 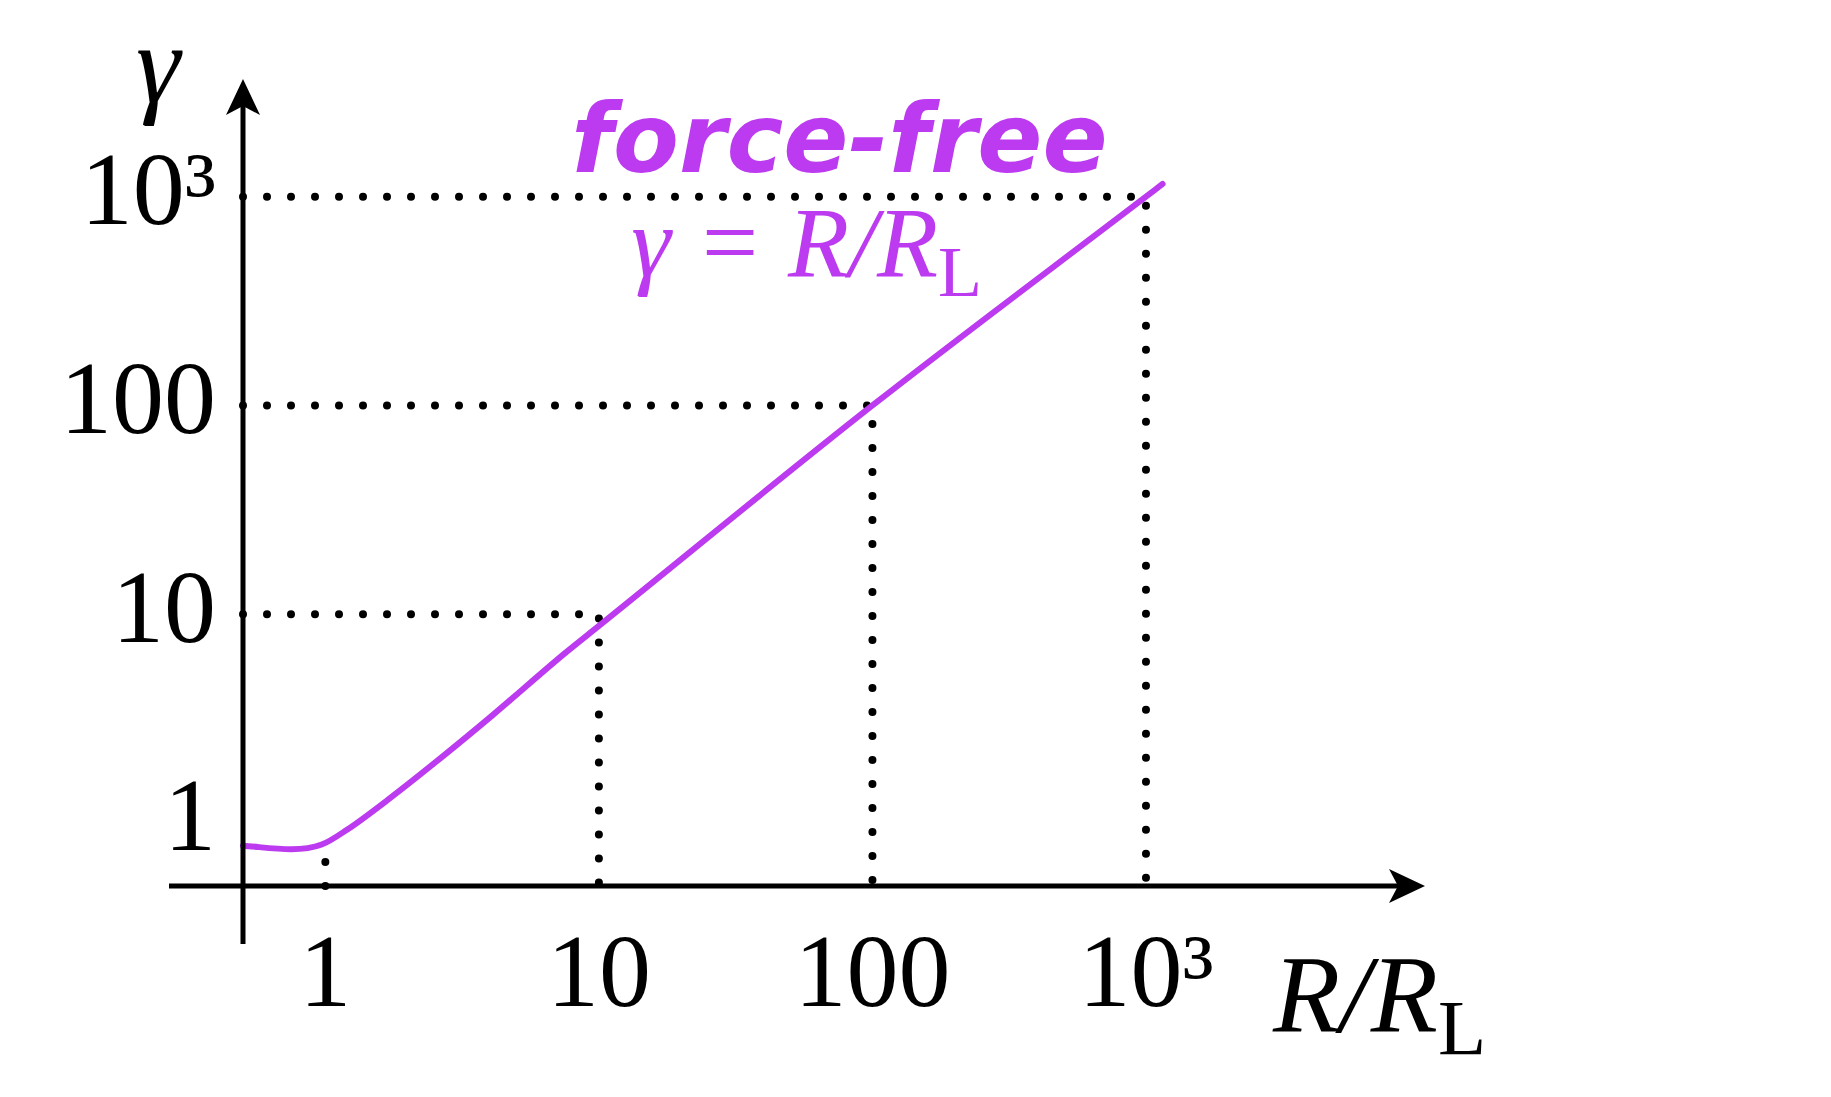 I want to click on x-tick-label: 100, so click(x=872, y=970).